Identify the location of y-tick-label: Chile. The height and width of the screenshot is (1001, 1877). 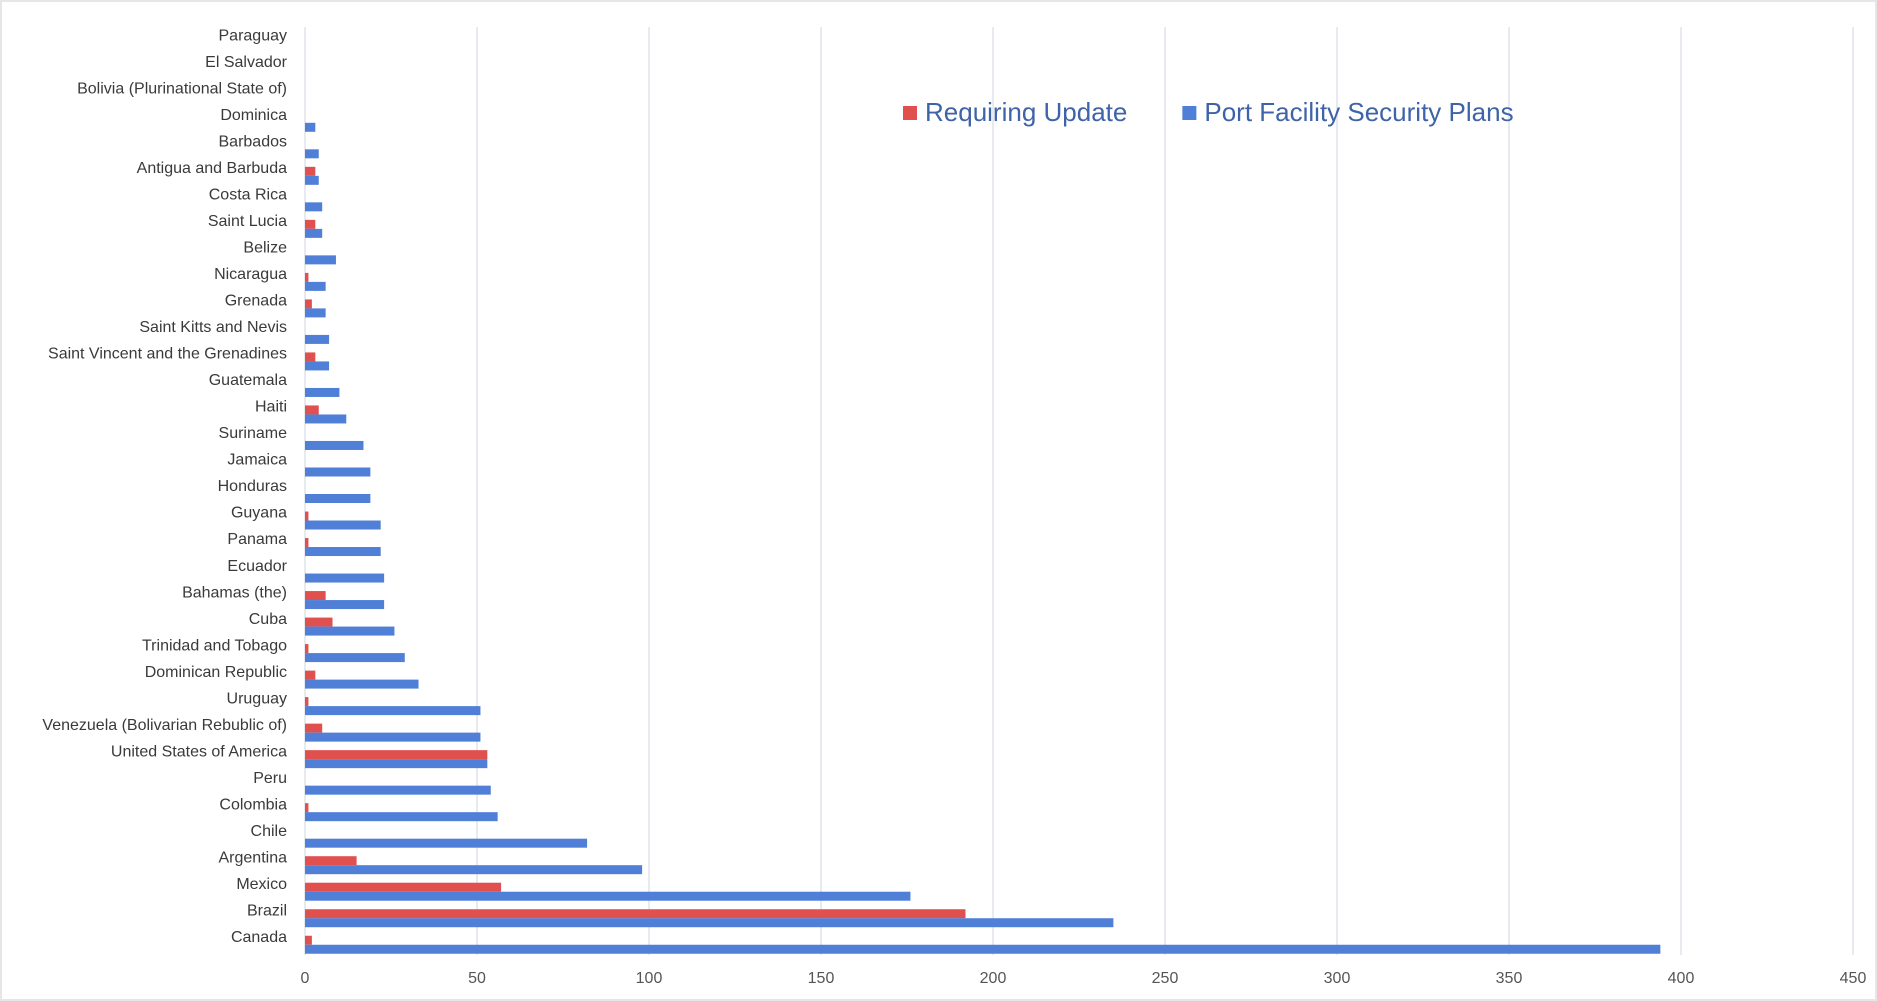
(269, 831).